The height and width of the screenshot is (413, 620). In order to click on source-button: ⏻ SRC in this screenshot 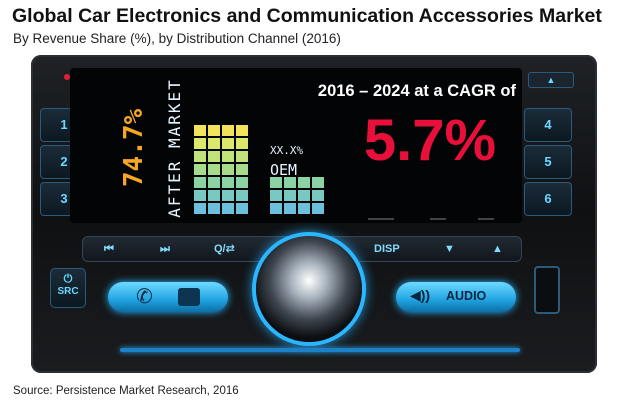, I will do `click(68, 288)`.